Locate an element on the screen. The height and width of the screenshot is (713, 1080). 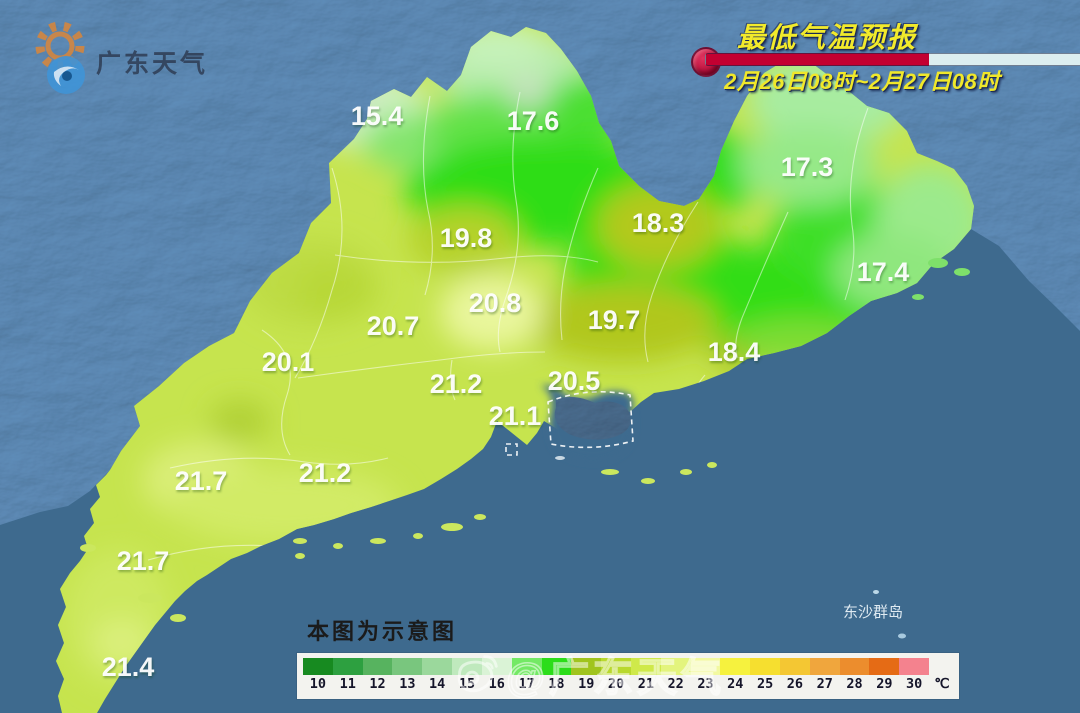
temp-label: 19.8 is located at coordinates (466, 238).